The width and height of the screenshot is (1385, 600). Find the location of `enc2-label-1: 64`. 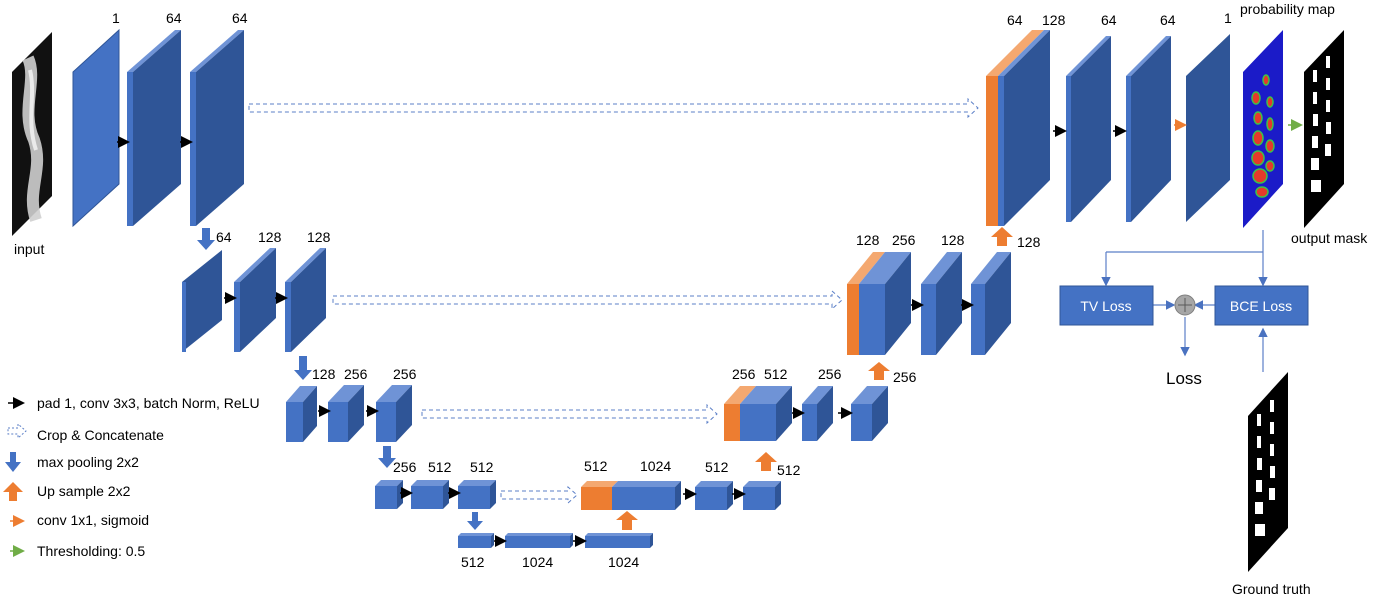

enc2-label-1: 64 is located at coordinates (224, 237).